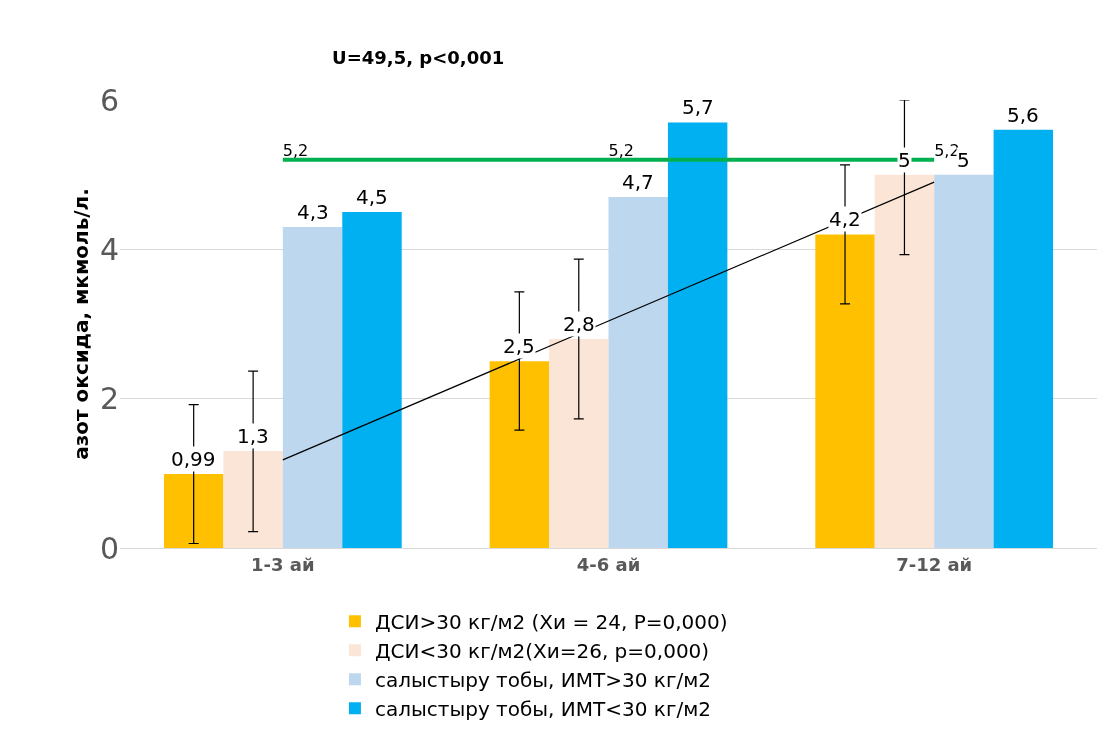 The image size is (1107, 738). What do you see at coordinates (638, 182) in the screenshot?
I see `data-label: 4,7` at bounding box center [638, 182].